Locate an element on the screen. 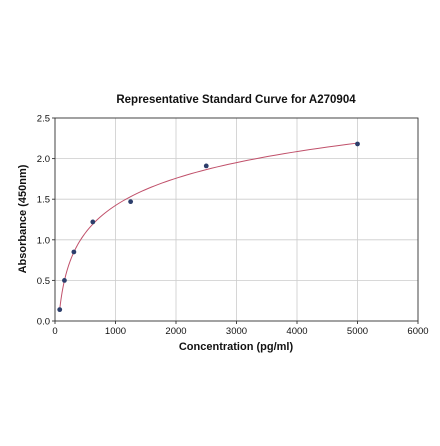 The height and width of the screenshot is (446, 440). y-tick-label: 2.5 is located at coordinates (43, 119).